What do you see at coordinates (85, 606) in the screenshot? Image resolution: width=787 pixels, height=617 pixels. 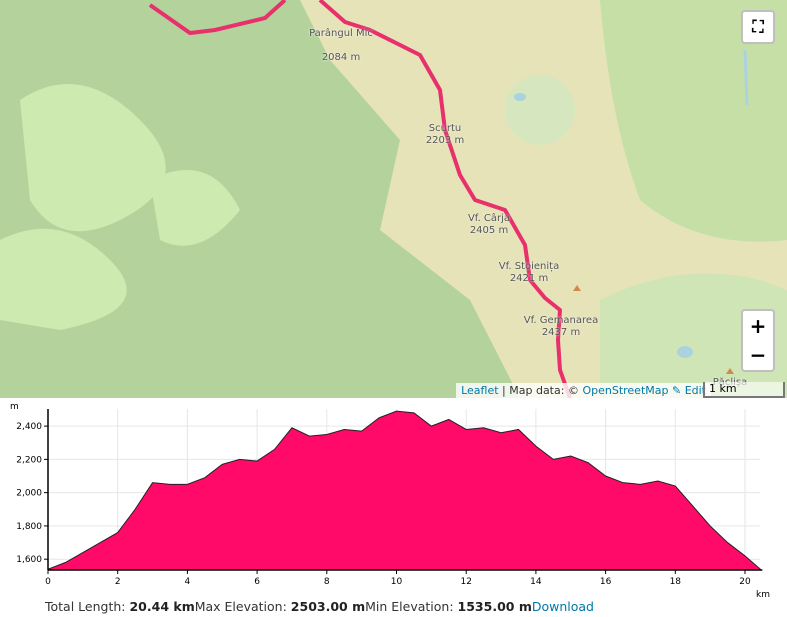 I see `summary-label: Total Length:` at bounding box center [85, 606].